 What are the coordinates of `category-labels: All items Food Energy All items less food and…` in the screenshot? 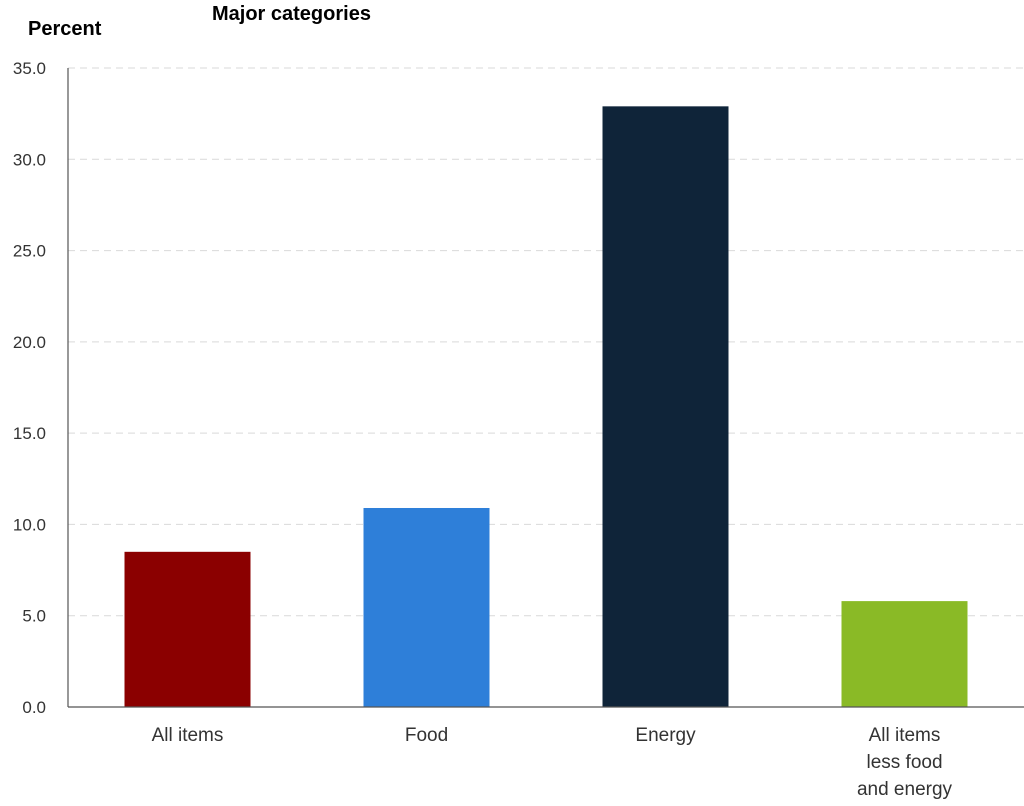 It's located at (552, 762).